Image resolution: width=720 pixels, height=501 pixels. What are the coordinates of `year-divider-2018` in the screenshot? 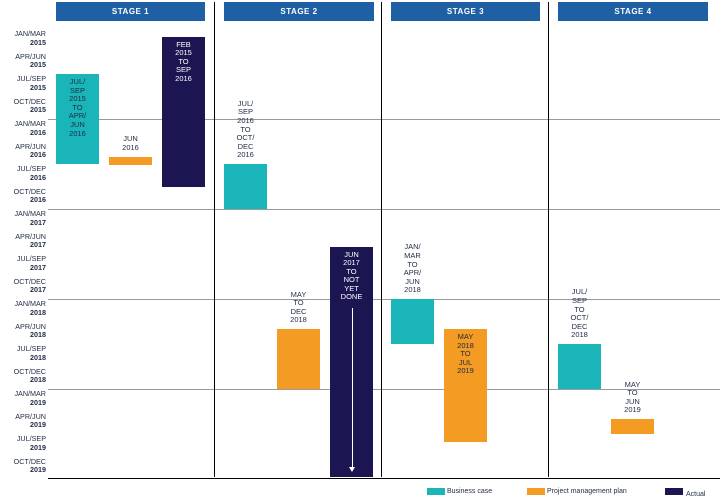 It's located at (384, 299).